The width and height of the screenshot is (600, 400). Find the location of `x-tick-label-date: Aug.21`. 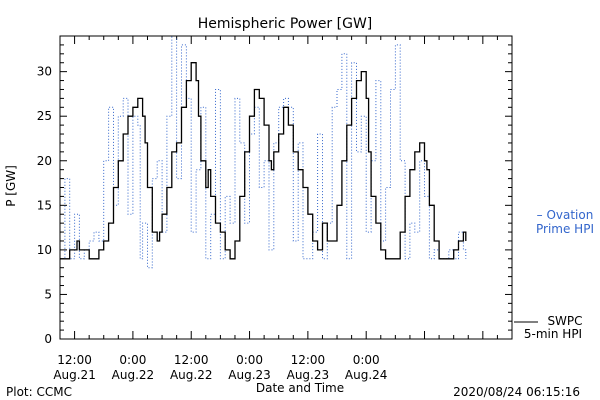

x-tick-label-date: Aug.21 is located at coordinates (74, 375).